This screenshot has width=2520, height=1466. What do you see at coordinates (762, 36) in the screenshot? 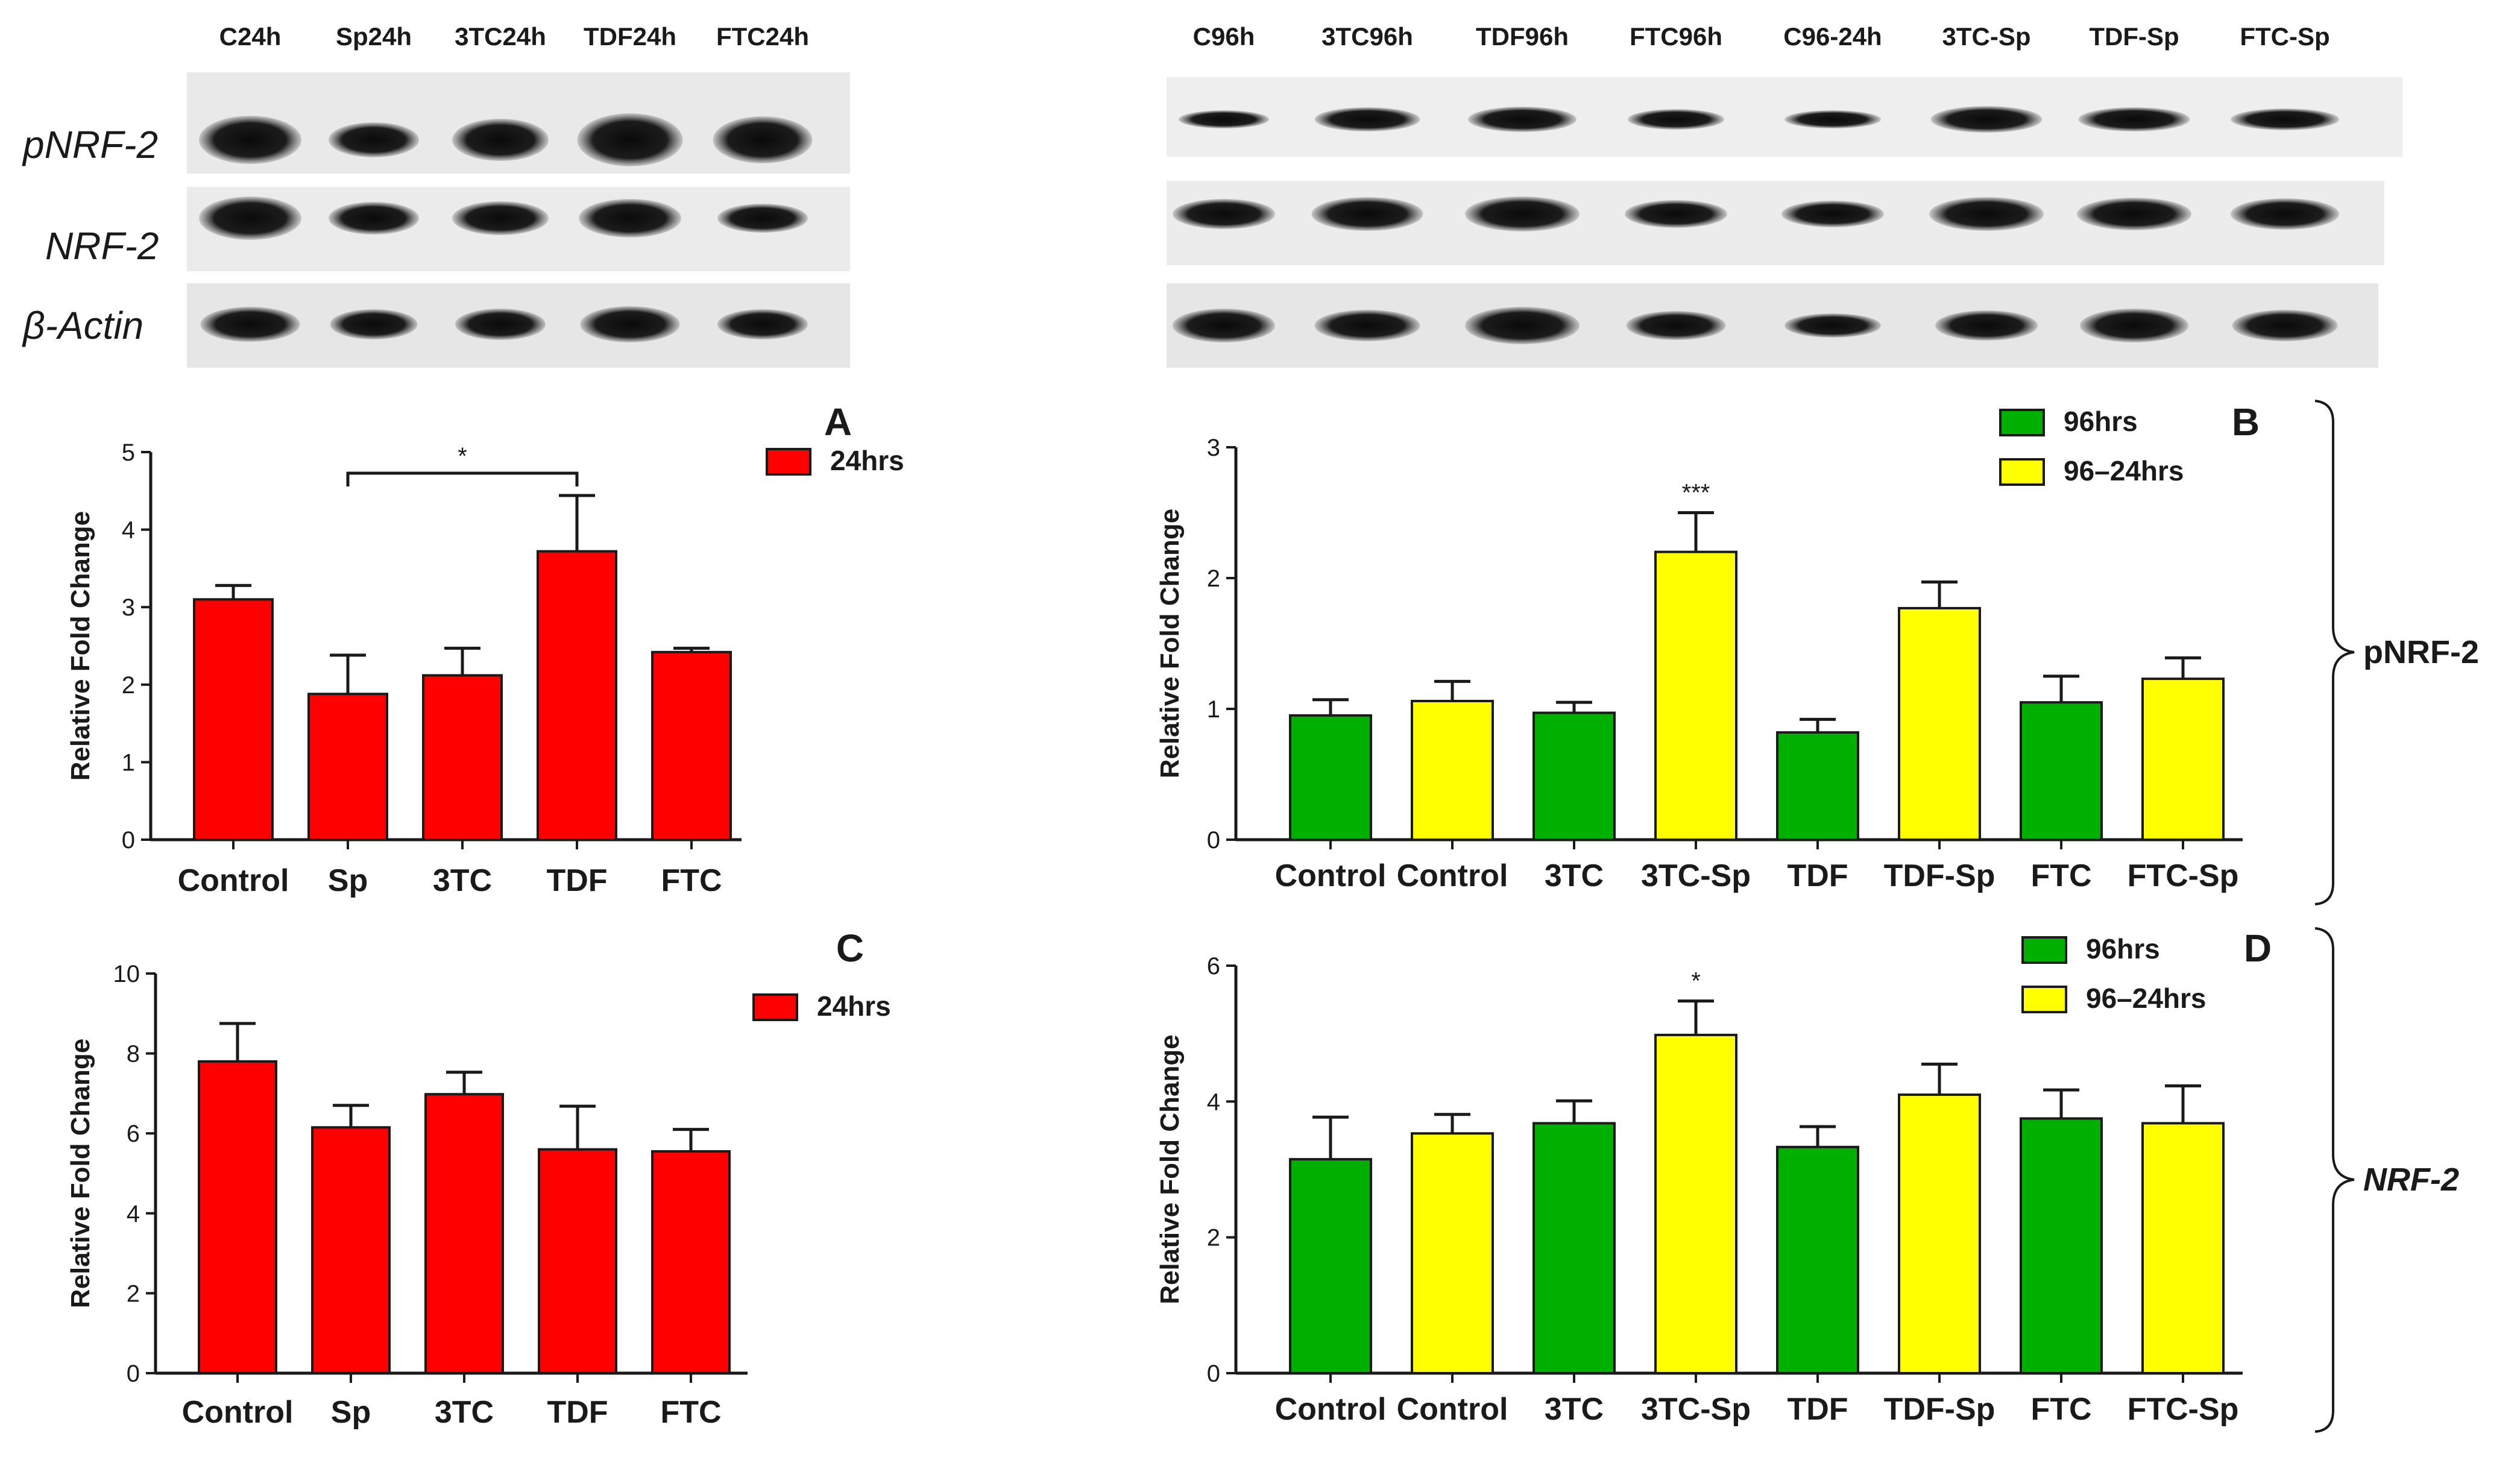
I see `lane-label-ftc24h: FTC24h` at bounding box center [762, 36].